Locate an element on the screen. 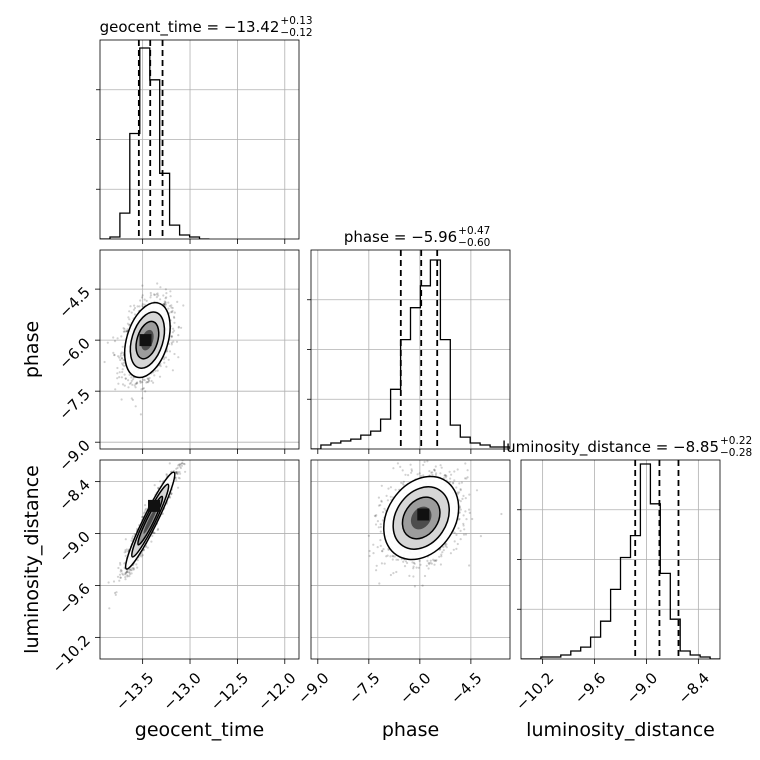 Image resolution: width=760 pixels, height=760 pixels. x-axis-label-geocent_time: geocent_time is located at coordinates (199, 730).